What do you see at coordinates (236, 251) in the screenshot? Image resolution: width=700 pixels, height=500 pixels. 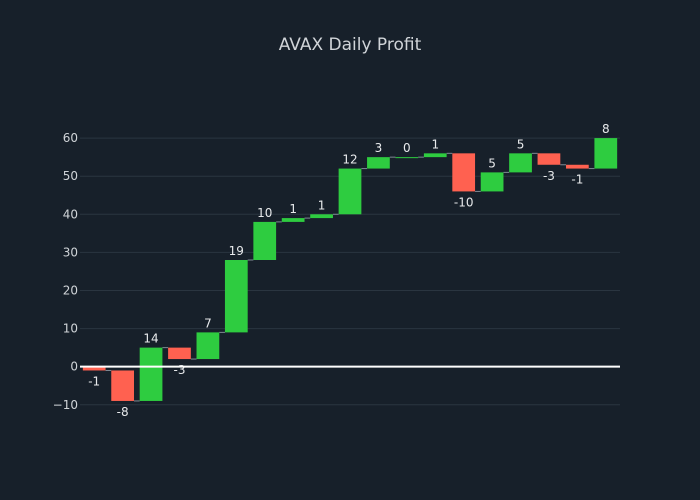 I see `bar-value-label: 19` at bounding box center [236, 251].